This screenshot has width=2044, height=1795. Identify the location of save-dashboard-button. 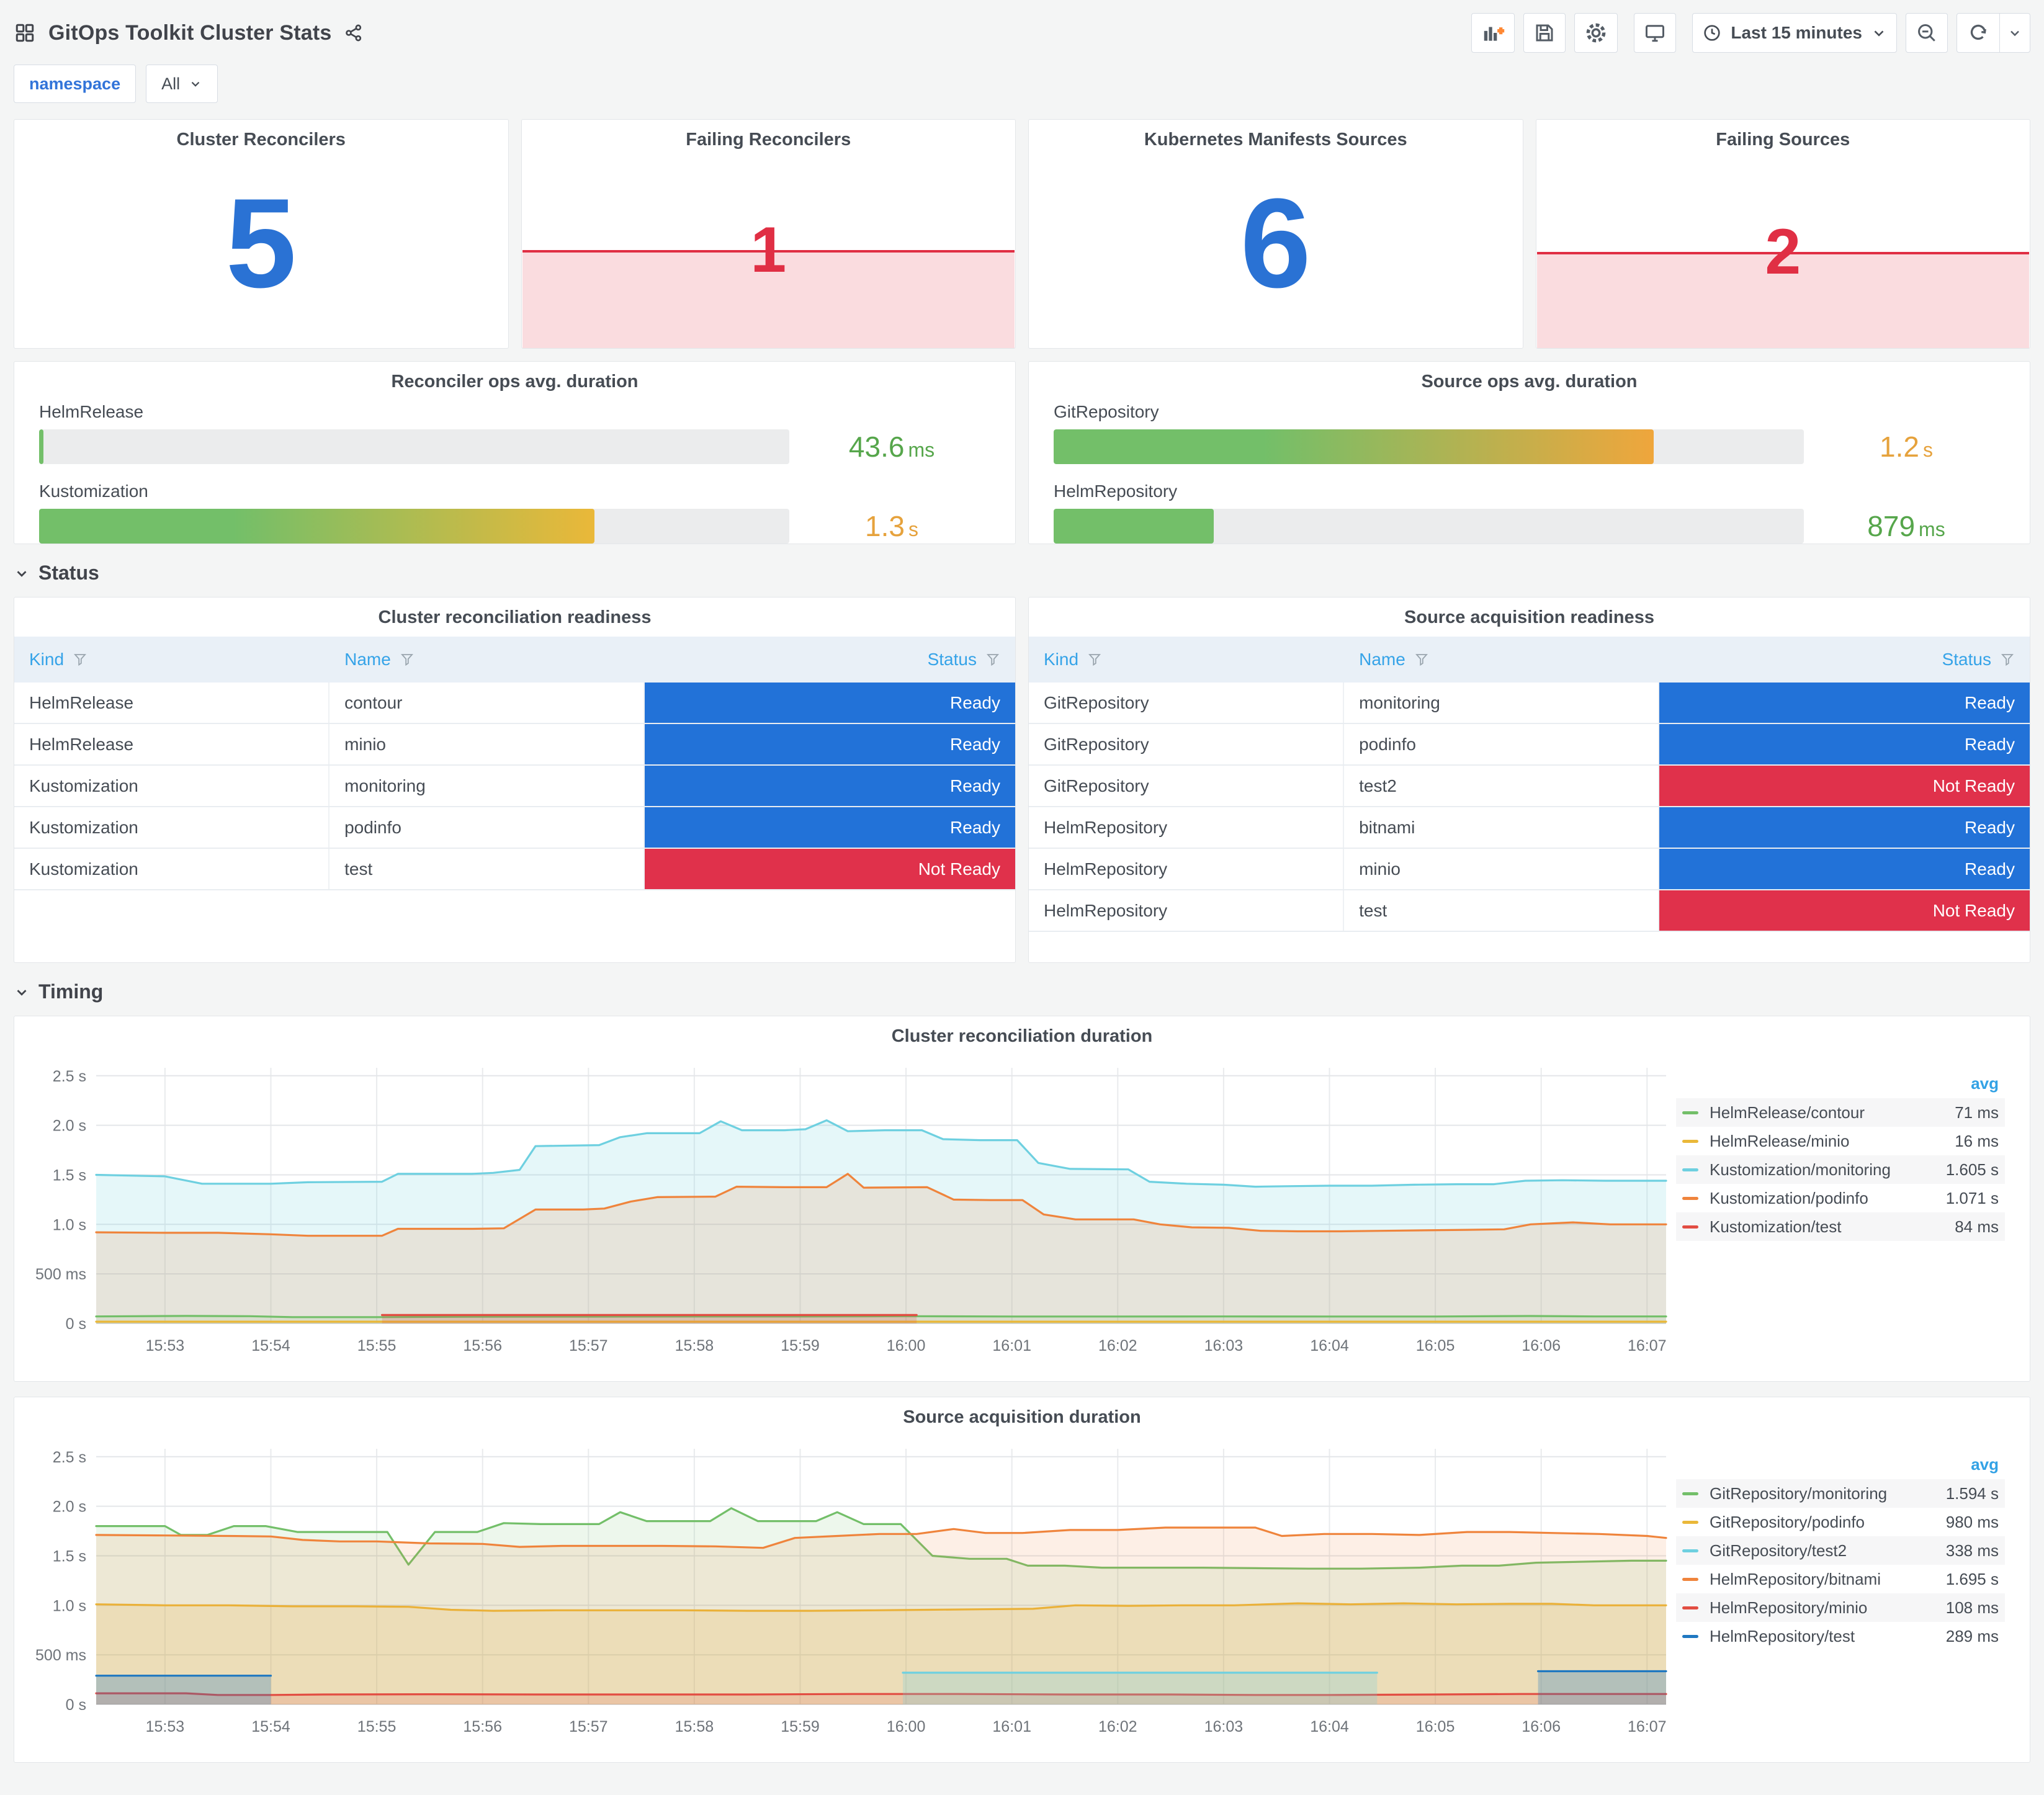
(1544, 33).